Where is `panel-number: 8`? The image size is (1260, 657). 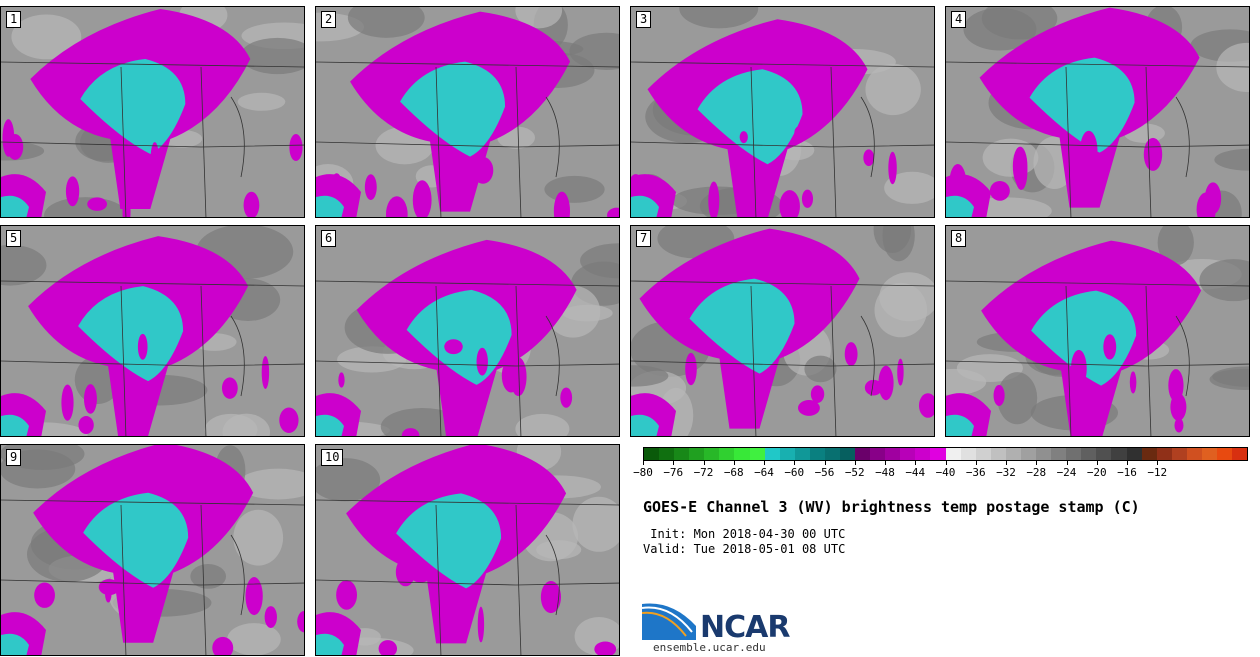 panel-number: 8 is located at coordinates (959, 238).